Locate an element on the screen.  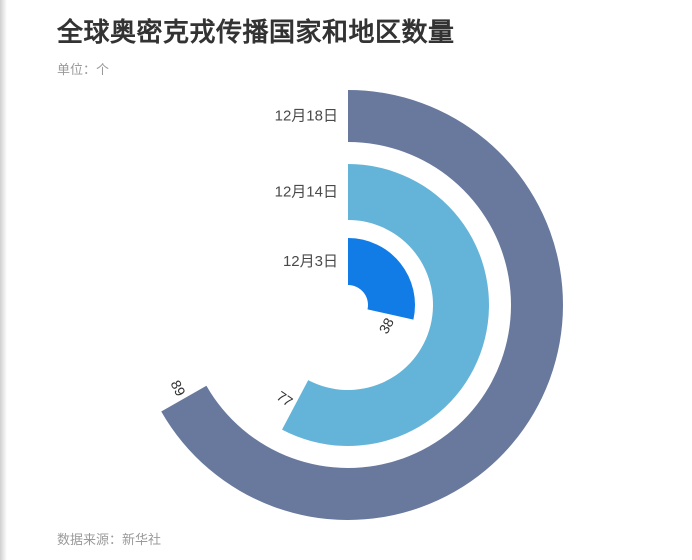
category-label-0: 12月3日 is located at coordinates (310, 261).